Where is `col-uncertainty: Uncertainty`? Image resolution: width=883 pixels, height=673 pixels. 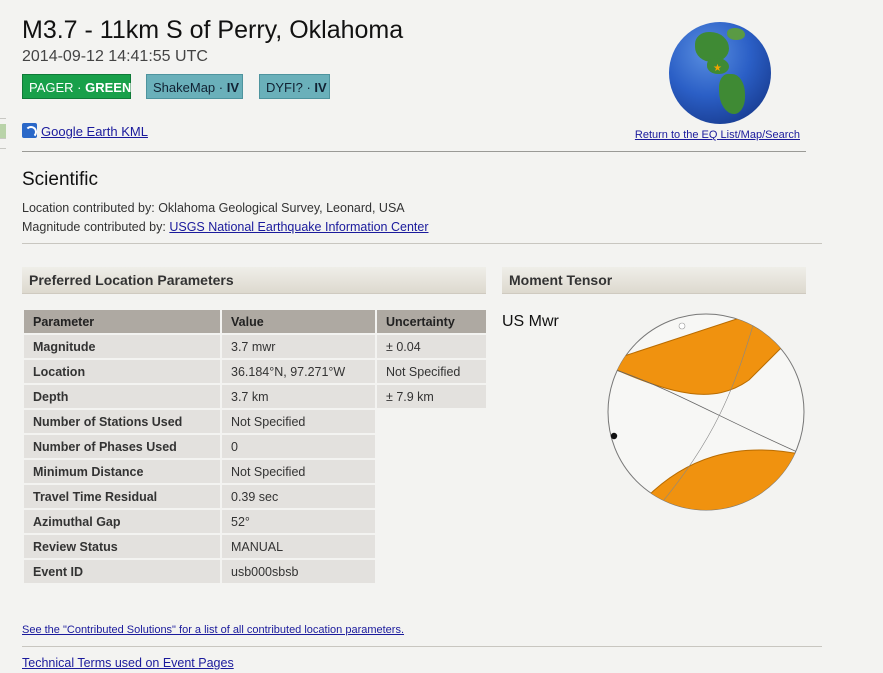
col-uncertainty: Uncertainty is located at coordinates (431, 321).